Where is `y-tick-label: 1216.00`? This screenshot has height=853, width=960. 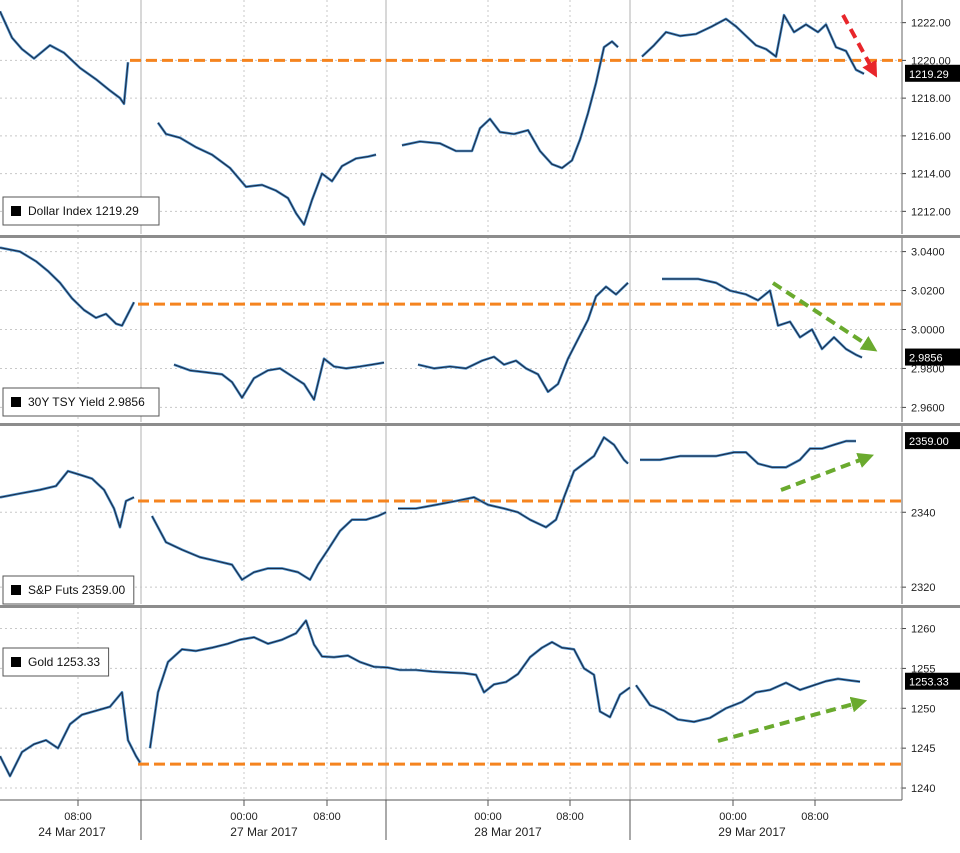
y-tick-label: 1216.00 is located at coordinates (931, 137).